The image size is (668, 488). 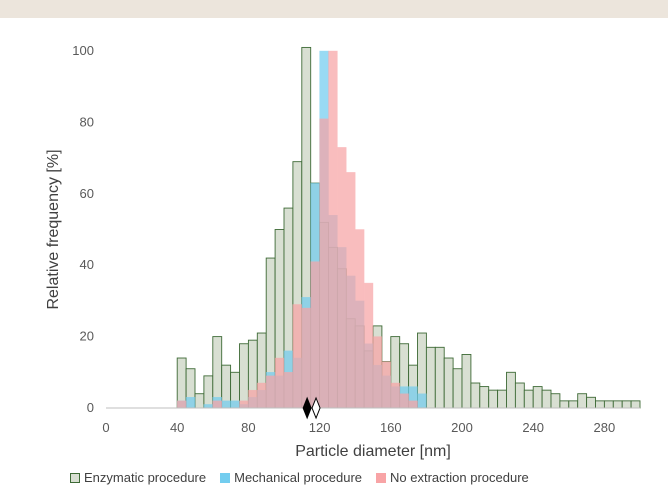 What do you see at coordinates (533, 427) in the screenshot?
I see `x-tick-label: 240` at bounding box center [533, 427].